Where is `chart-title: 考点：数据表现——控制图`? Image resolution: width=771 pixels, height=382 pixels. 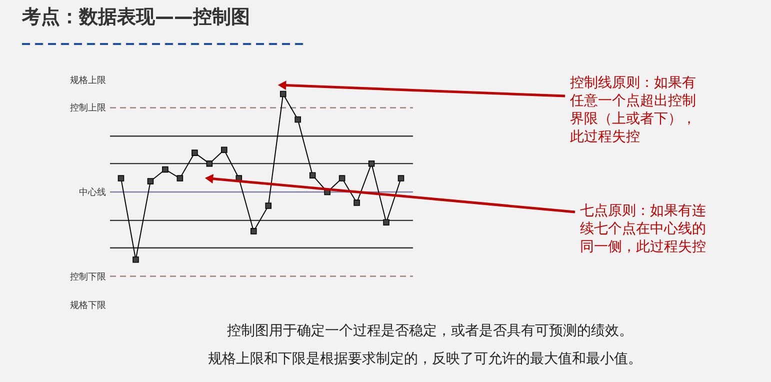 chart-title: 考点：数据表现——控制图 is located at coordinates (135, 17).